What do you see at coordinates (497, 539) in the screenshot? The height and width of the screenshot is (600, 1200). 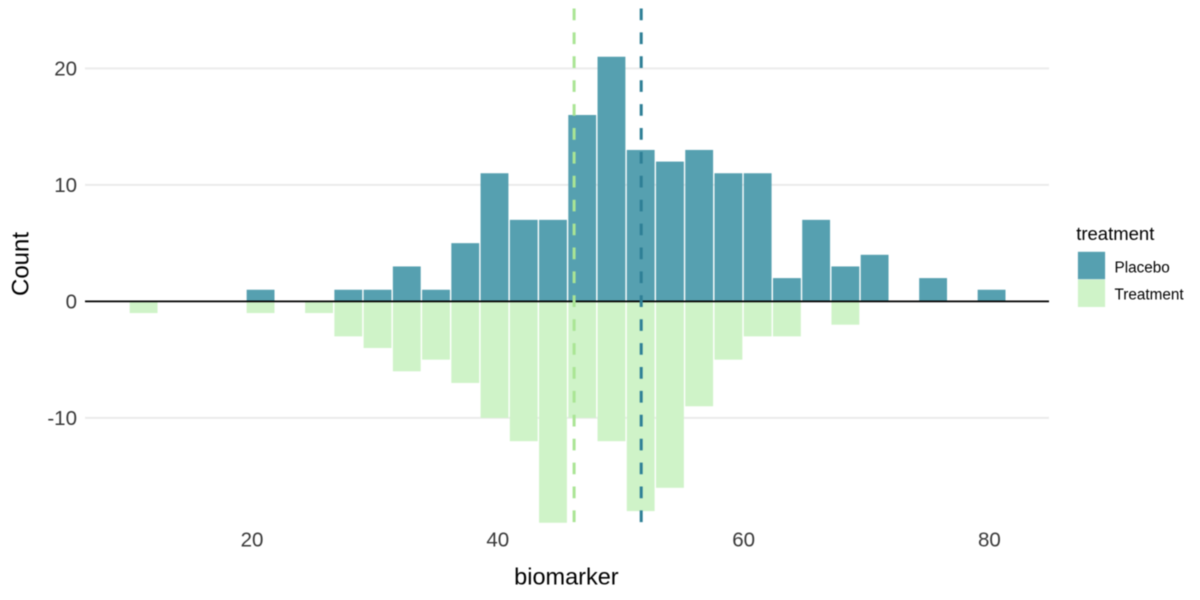 I see `svg-text: 40` at bounding box center [497, 539].